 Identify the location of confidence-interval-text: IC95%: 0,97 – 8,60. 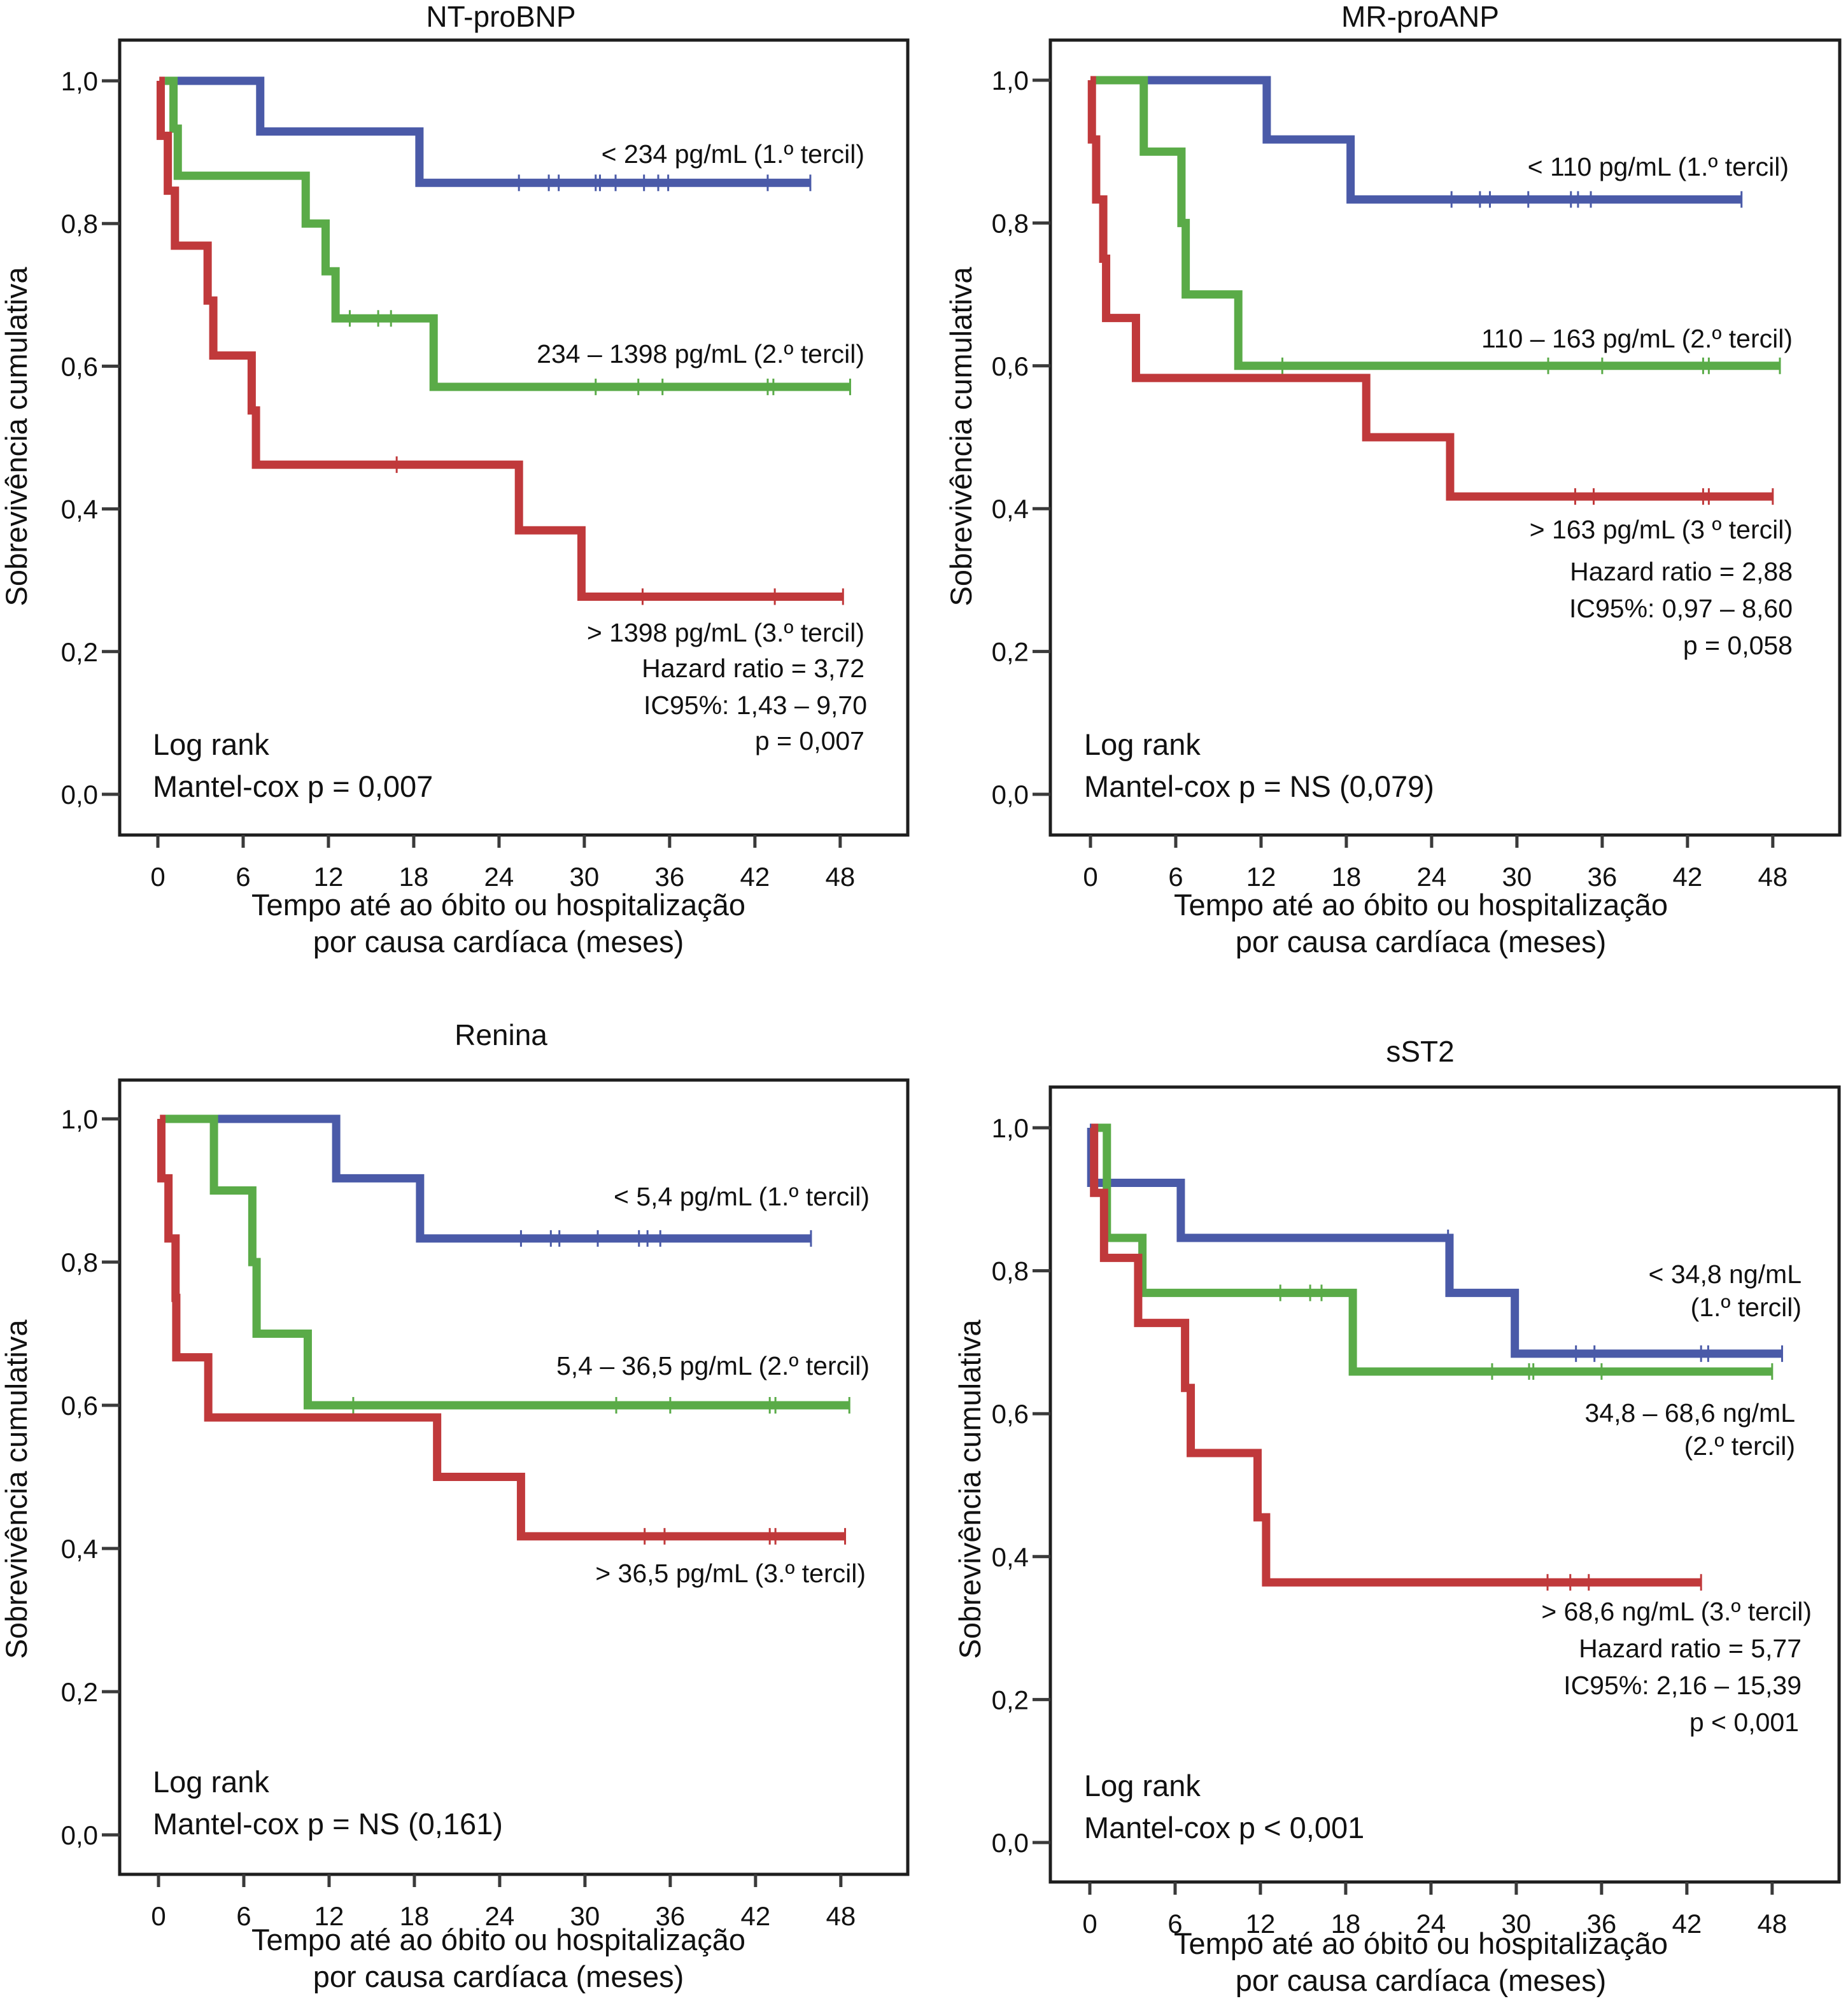
(1681, 608).